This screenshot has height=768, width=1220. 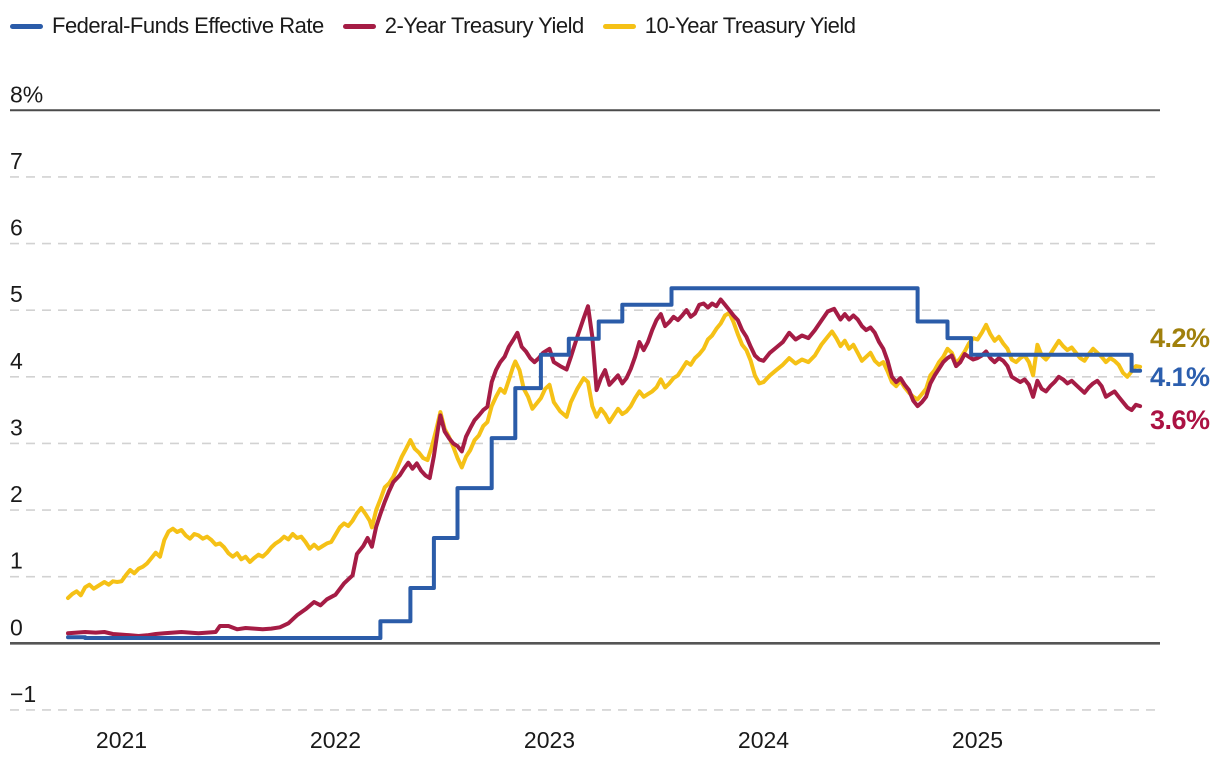 What do you see at coordinates (359, 26) in the screenshot?
I see `two-year-line-swatch-icon` at bounding box center [359, 26].